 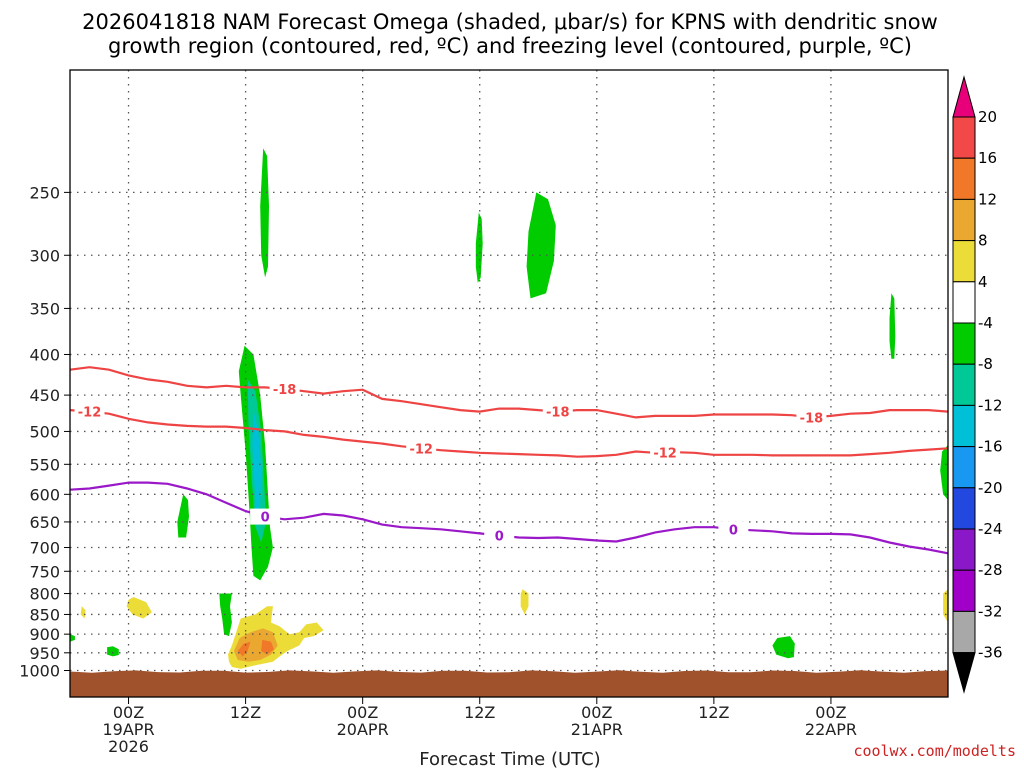 What do you see at coordinates (44, 354) in the screenshot?
I see `y-tick-400: 400` at bounding box center [44, 354].